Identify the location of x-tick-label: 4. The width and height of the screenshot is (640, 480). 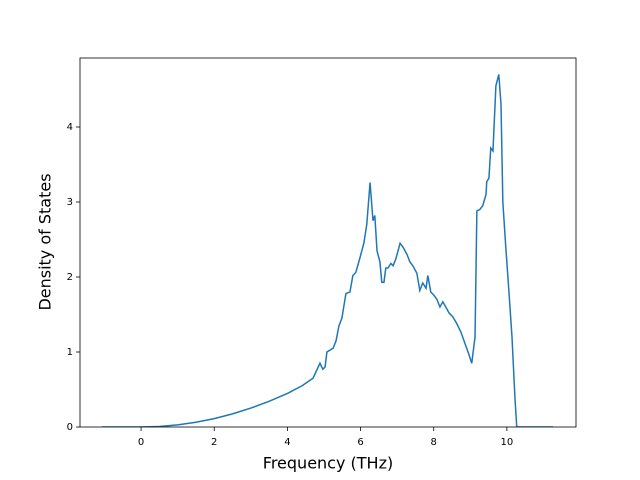
(287, 442).